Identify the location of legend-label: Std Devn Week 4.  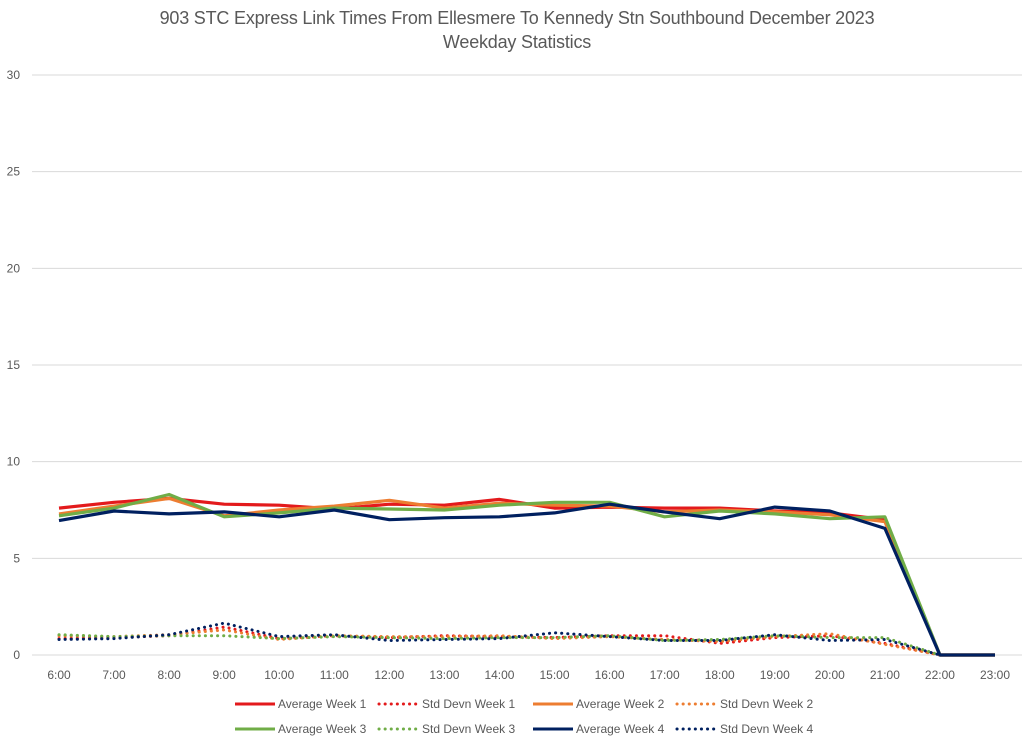
(766, 729).